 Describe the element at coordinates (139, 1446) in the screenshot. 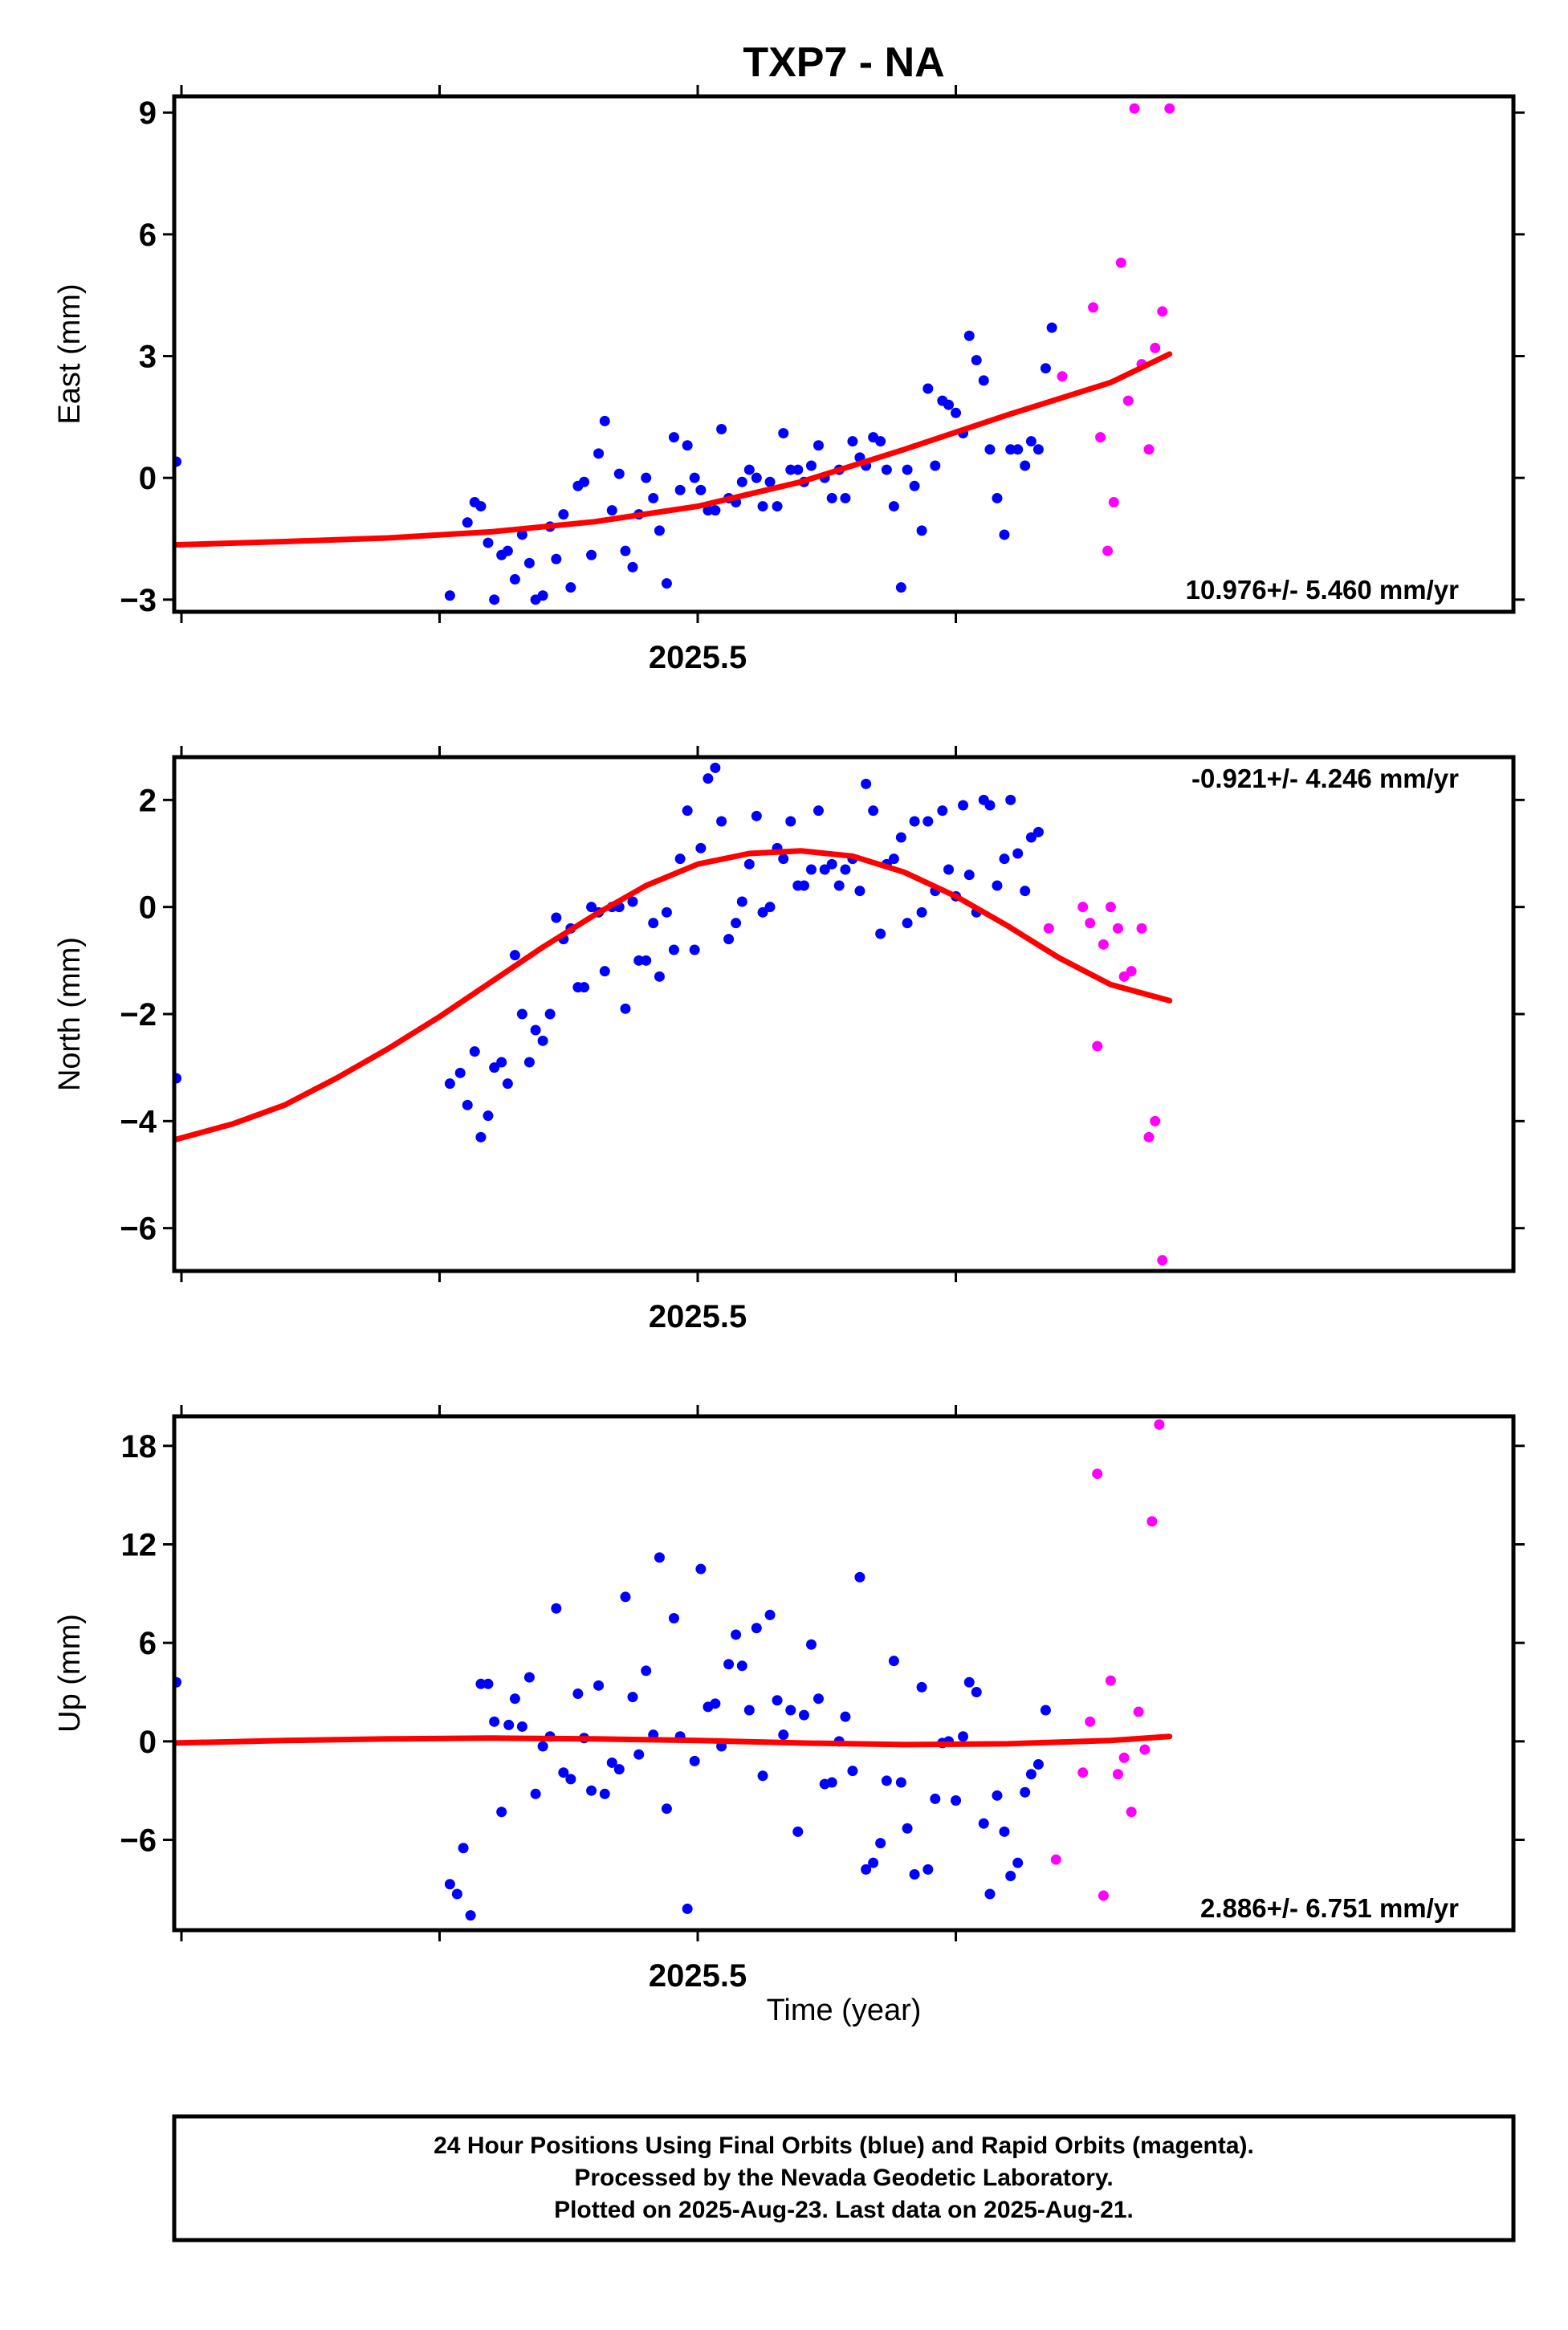

I see `y-tick-label: 18` at that location.